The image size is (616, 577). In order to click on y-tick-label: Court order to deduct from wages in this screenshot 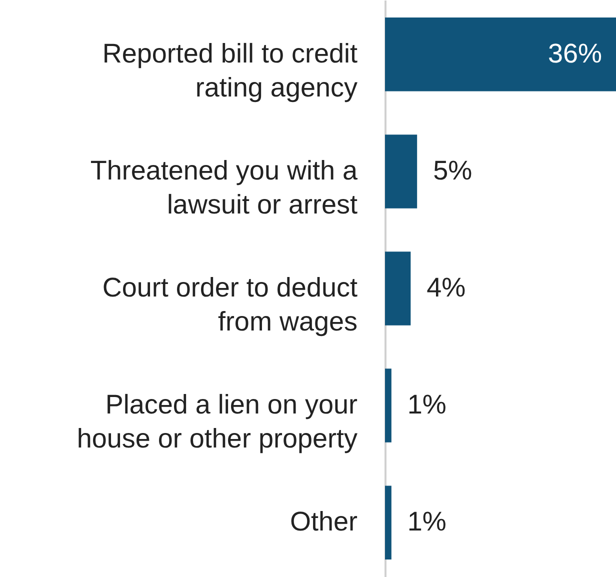, I will do `click(230, 304)`.